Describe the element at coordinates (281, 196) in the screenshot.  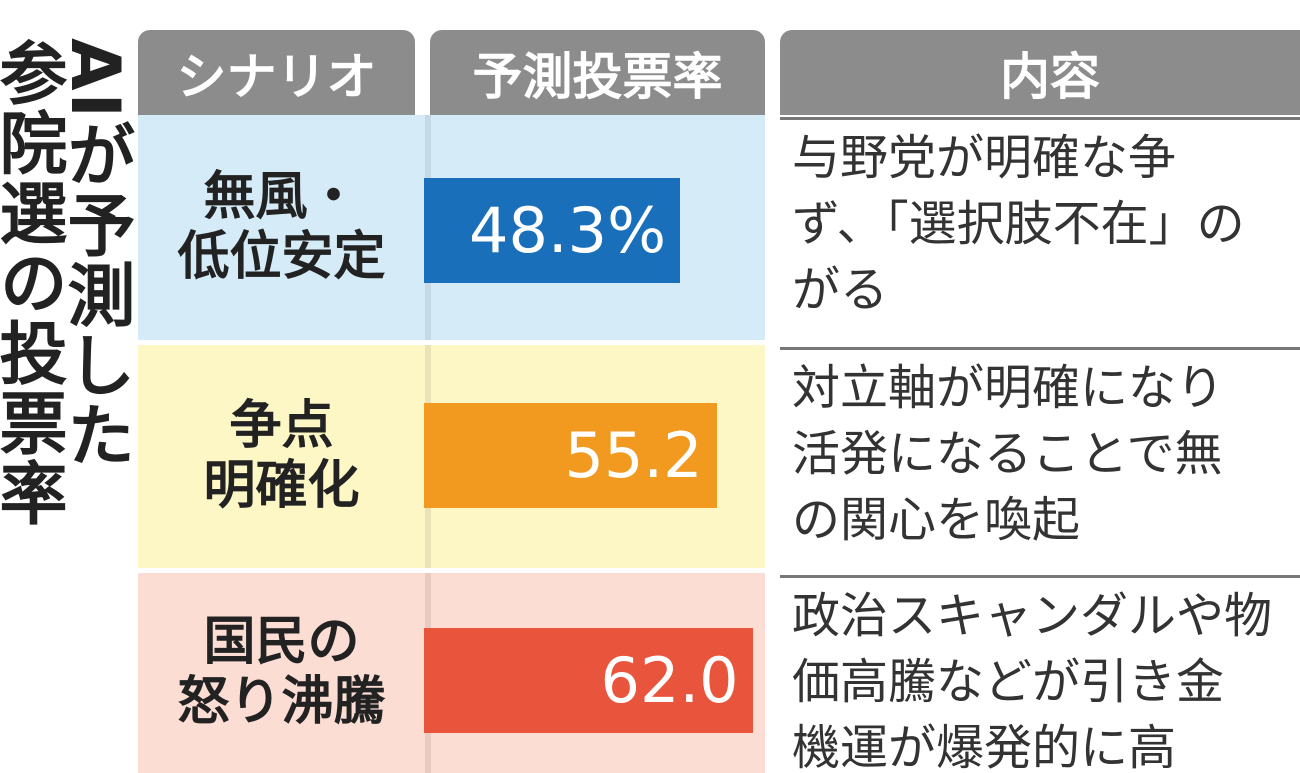
I see `scenario-label: 無風・` at that location.